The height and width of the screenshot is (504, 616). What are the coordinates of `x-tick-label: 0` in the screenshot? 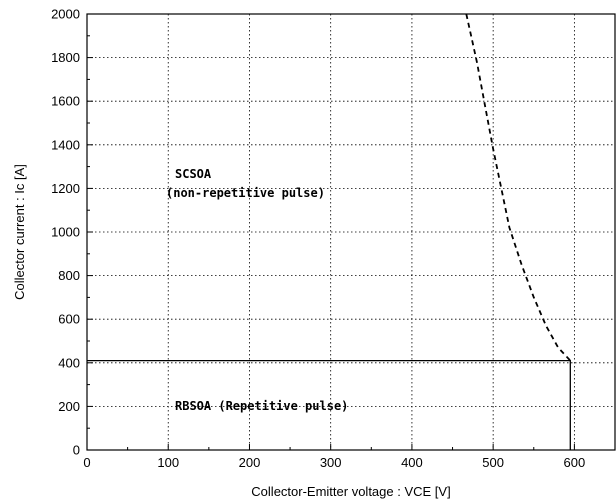 It's located at (86, 462).